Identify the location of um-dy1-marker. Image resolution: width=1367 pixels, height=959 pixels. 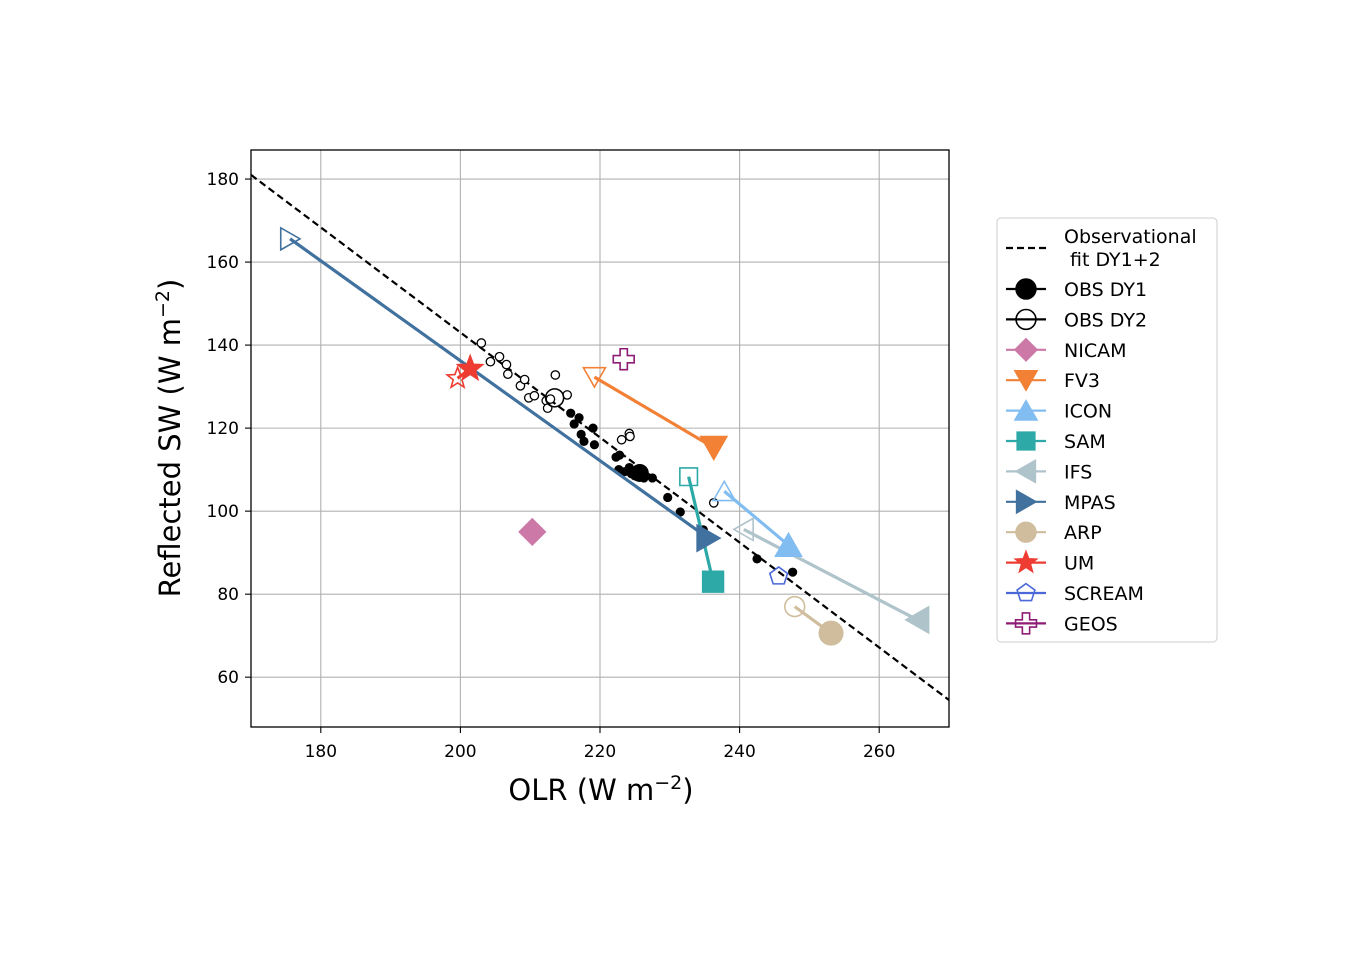
(470, 367).